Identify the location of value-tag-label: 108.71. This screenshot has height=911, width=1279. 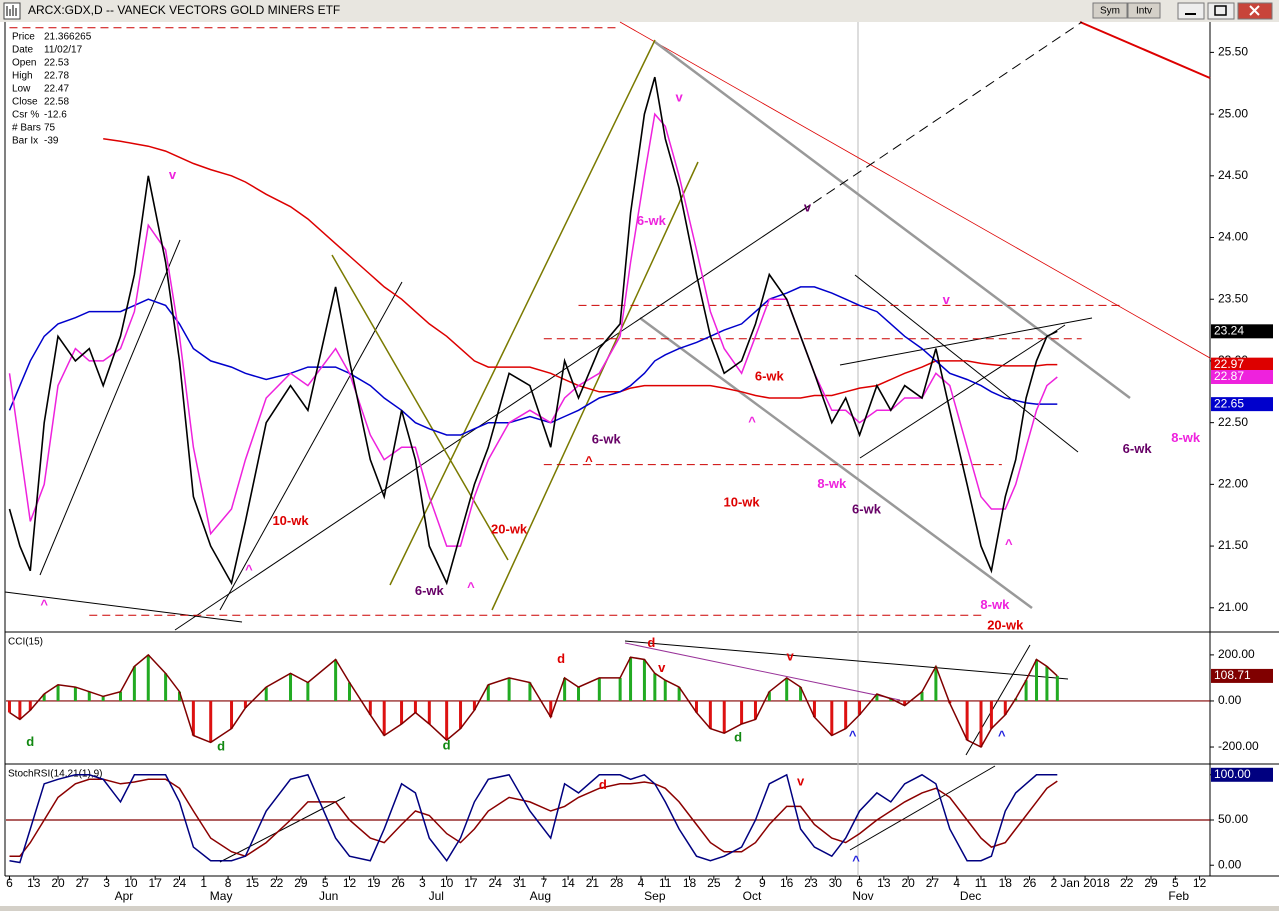
(1232, 675).